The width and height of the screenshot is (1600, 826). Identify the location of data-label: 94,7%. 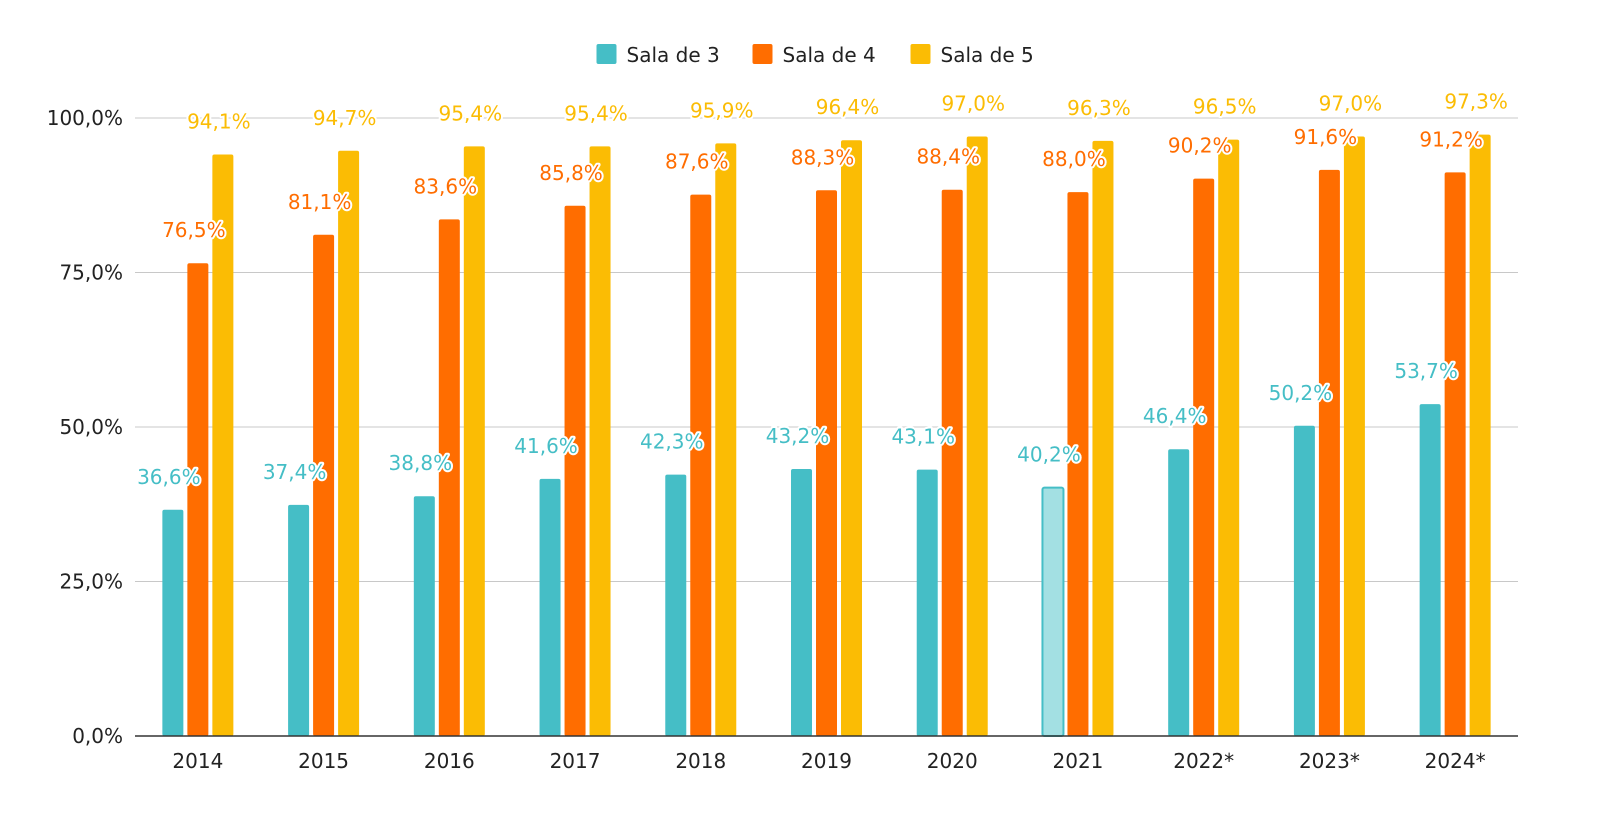
(345, 118).